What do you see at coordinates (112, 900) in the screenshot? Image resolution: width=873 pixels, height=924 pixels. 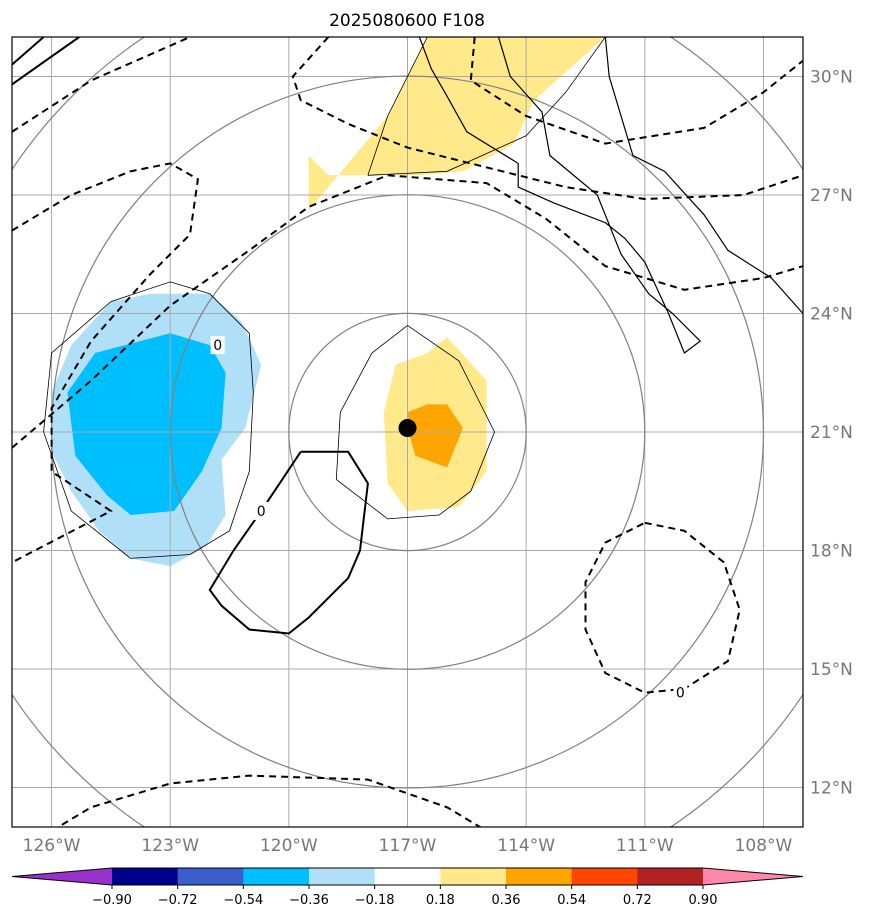 I see `colorbar-tick-label: −0.90` at bounding box center [112, 900].